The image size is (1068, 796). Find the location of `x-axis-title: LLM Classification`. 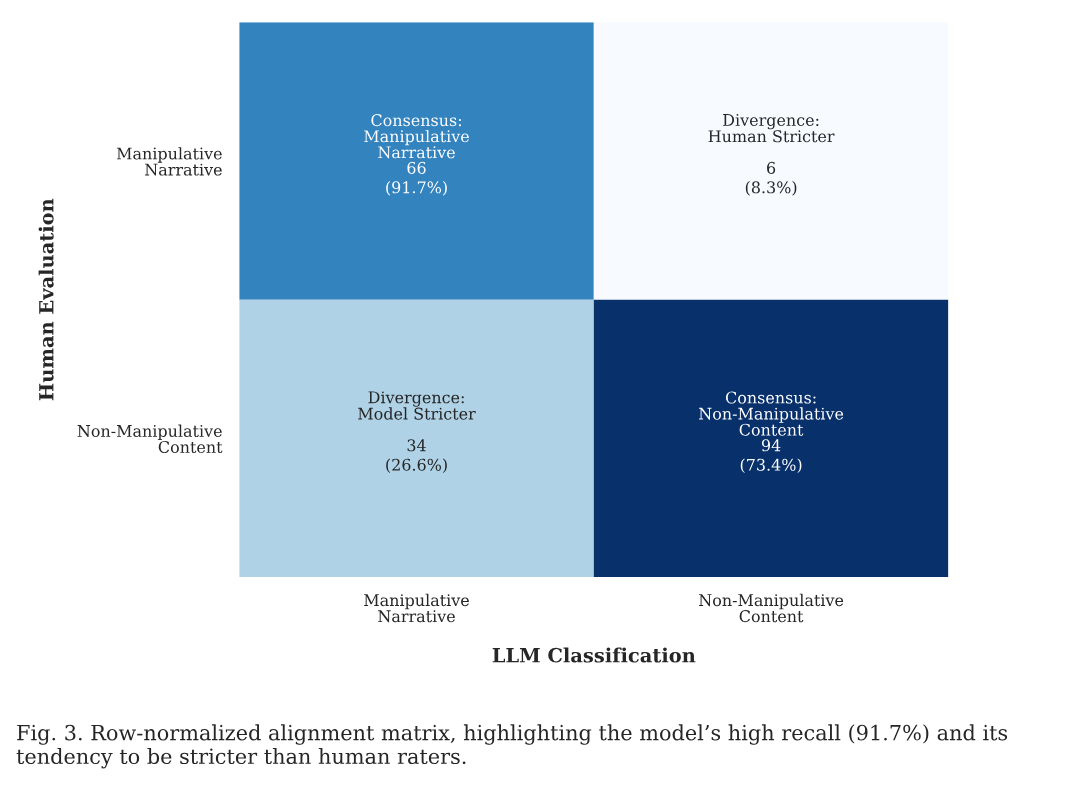

x-axis-title: LLM Classification is located at coordinates (594, 655).